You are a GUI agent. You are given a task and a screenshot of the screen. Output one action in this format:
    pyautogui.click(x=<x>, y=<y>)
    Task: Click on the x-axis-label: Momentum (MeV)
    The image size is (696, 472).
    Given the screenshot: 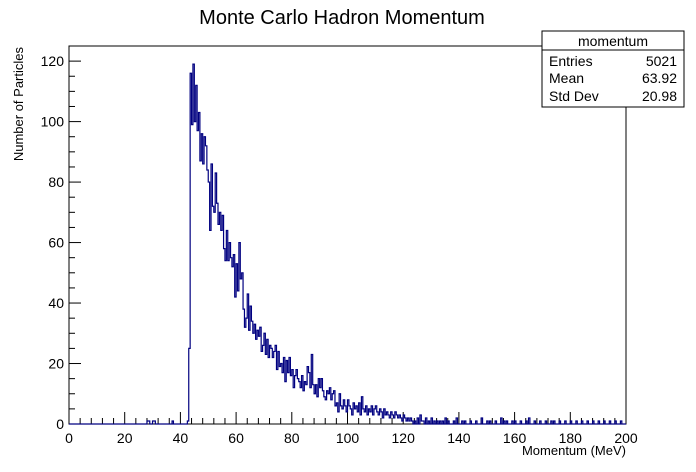 What is the action you would take?
    pyautogui.click(x=574, y=450)
    